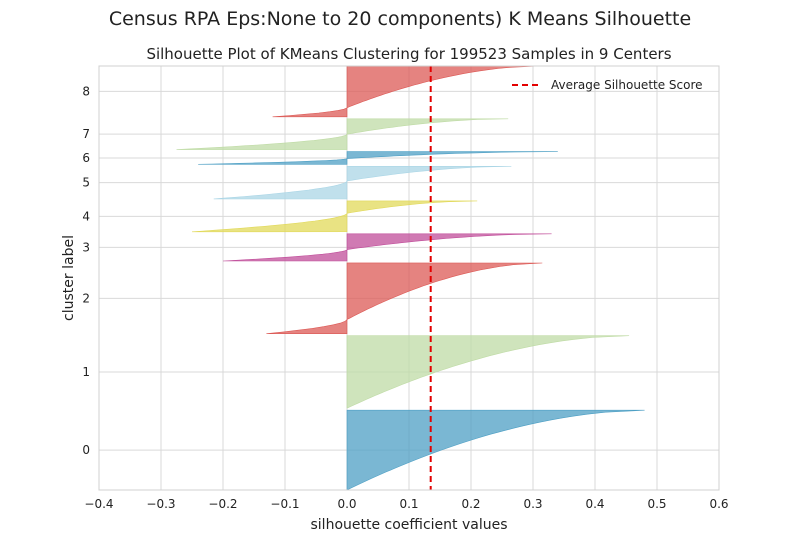 The width and height of the screenshot is (800, 550). Describe the element at coordinates (470, 504) in the screenshot. I see `x-tick-label: 0.2` at that location.